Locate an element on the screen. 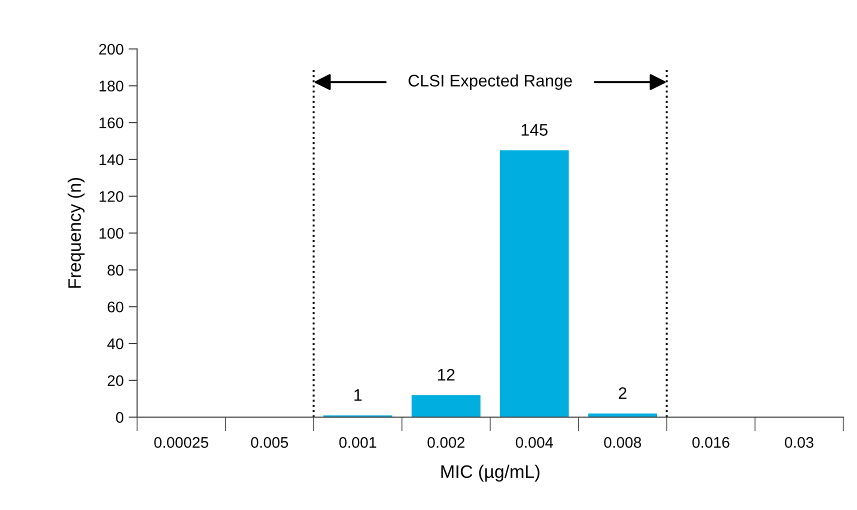  data-label: 145 is located at coordinates (535, 130).